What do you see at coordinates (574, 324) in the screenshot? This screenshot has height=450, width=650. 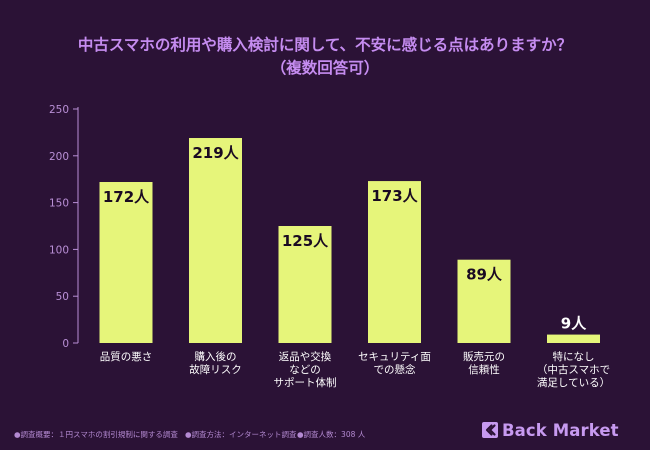 I see `data-label-6: 9人` at bounding box center [574, 324].